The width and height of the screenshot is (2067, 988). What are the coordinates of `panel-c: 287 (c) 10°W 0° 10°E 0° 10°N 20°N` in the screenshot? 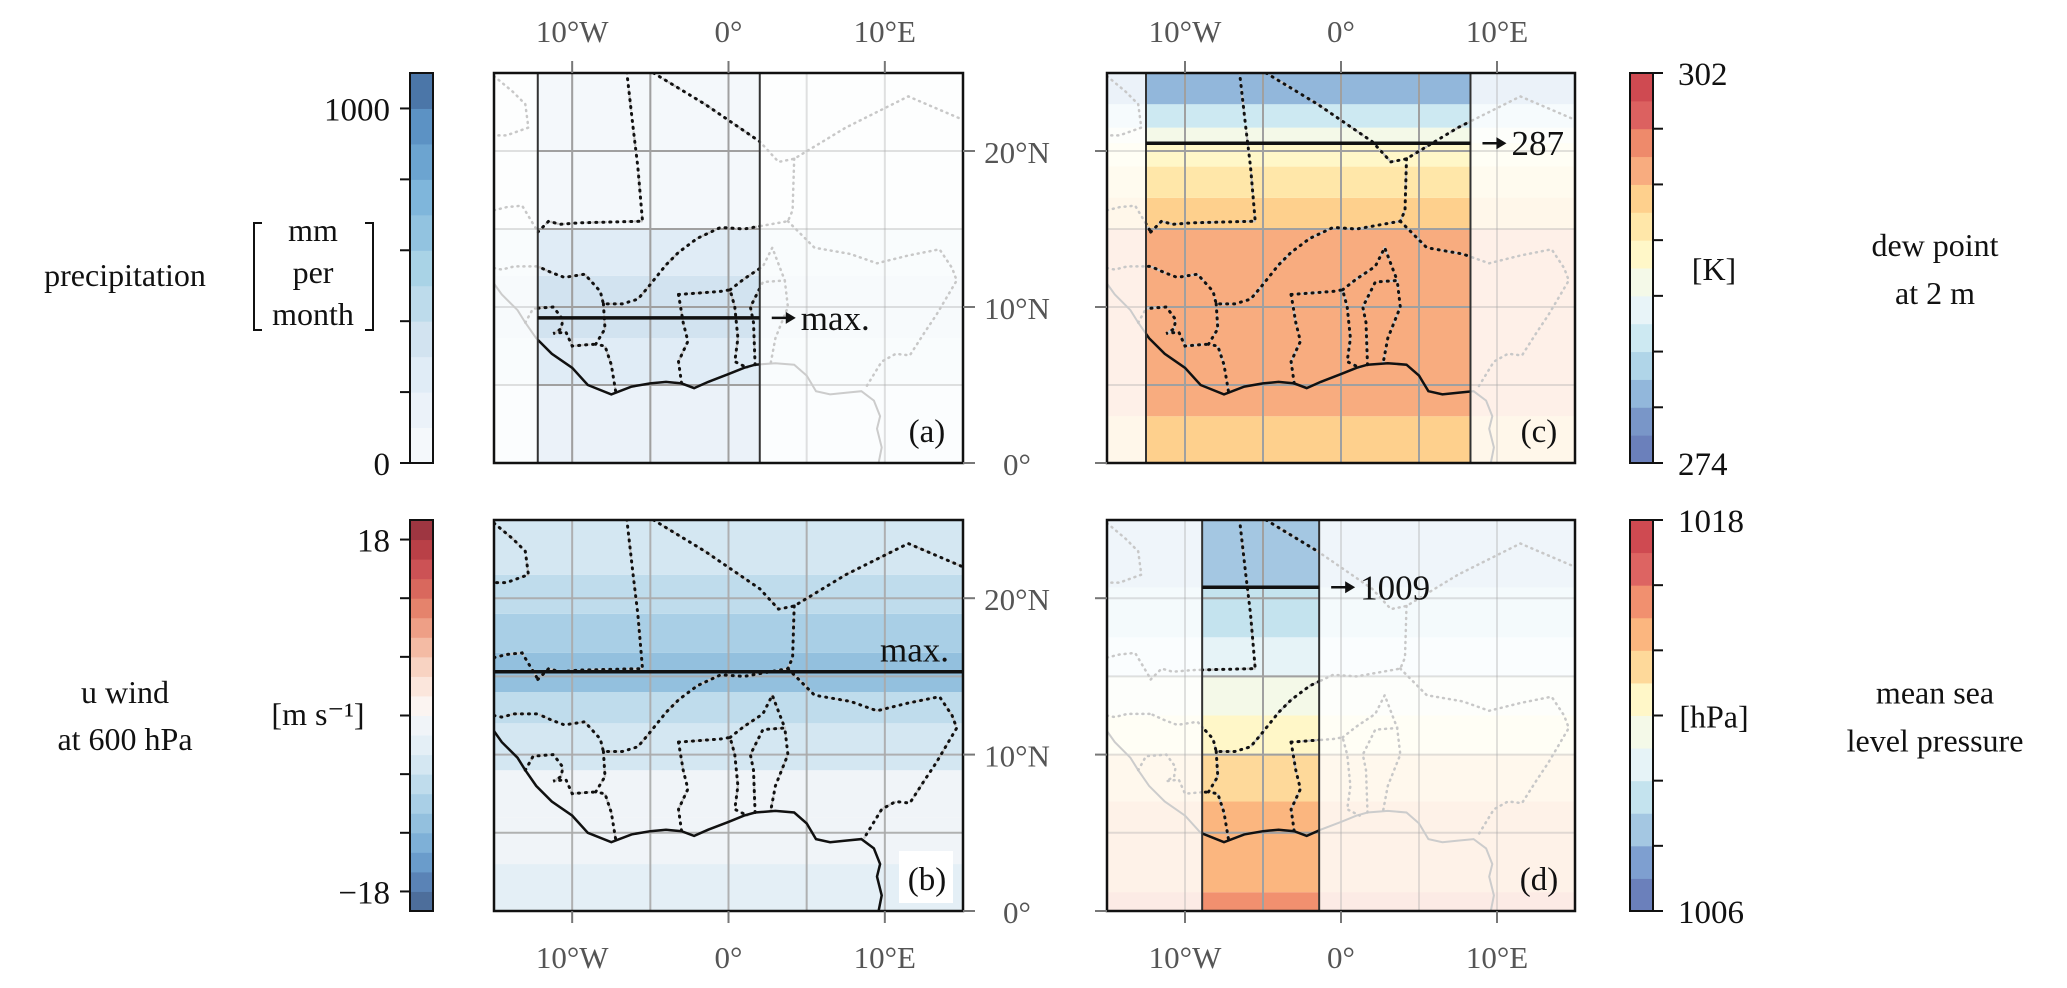 It's located at (1280, 248).